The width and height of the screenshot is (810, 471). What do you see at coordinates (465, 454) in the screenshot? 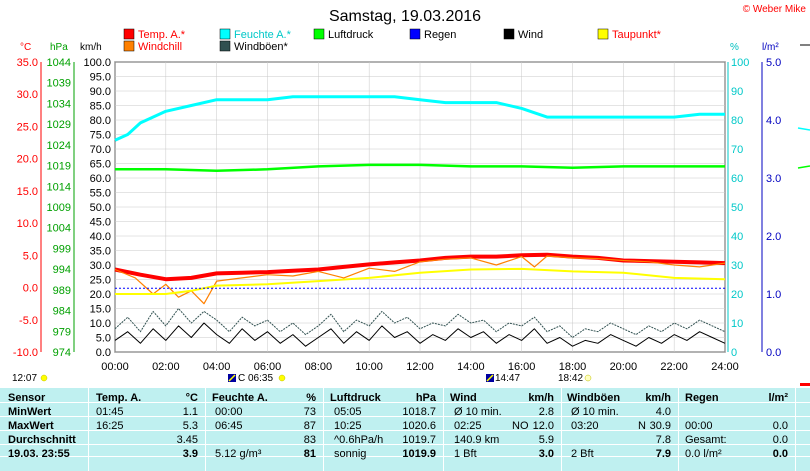
I see `wind-time: 1 Bft` at bounding box center [465, 454].